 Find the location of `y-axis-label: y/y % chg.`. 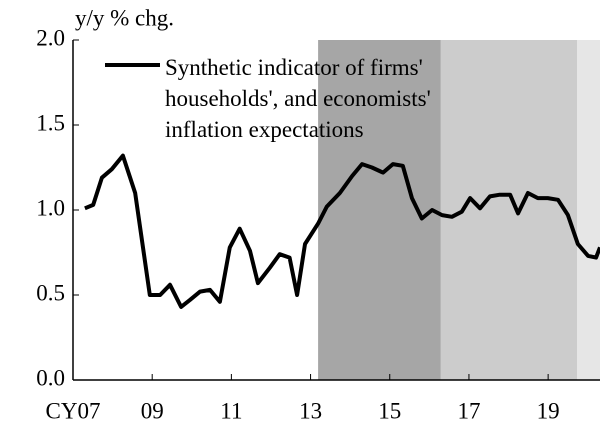

y-axis-label: y/y % chg. is located at coordinates (124, 17).